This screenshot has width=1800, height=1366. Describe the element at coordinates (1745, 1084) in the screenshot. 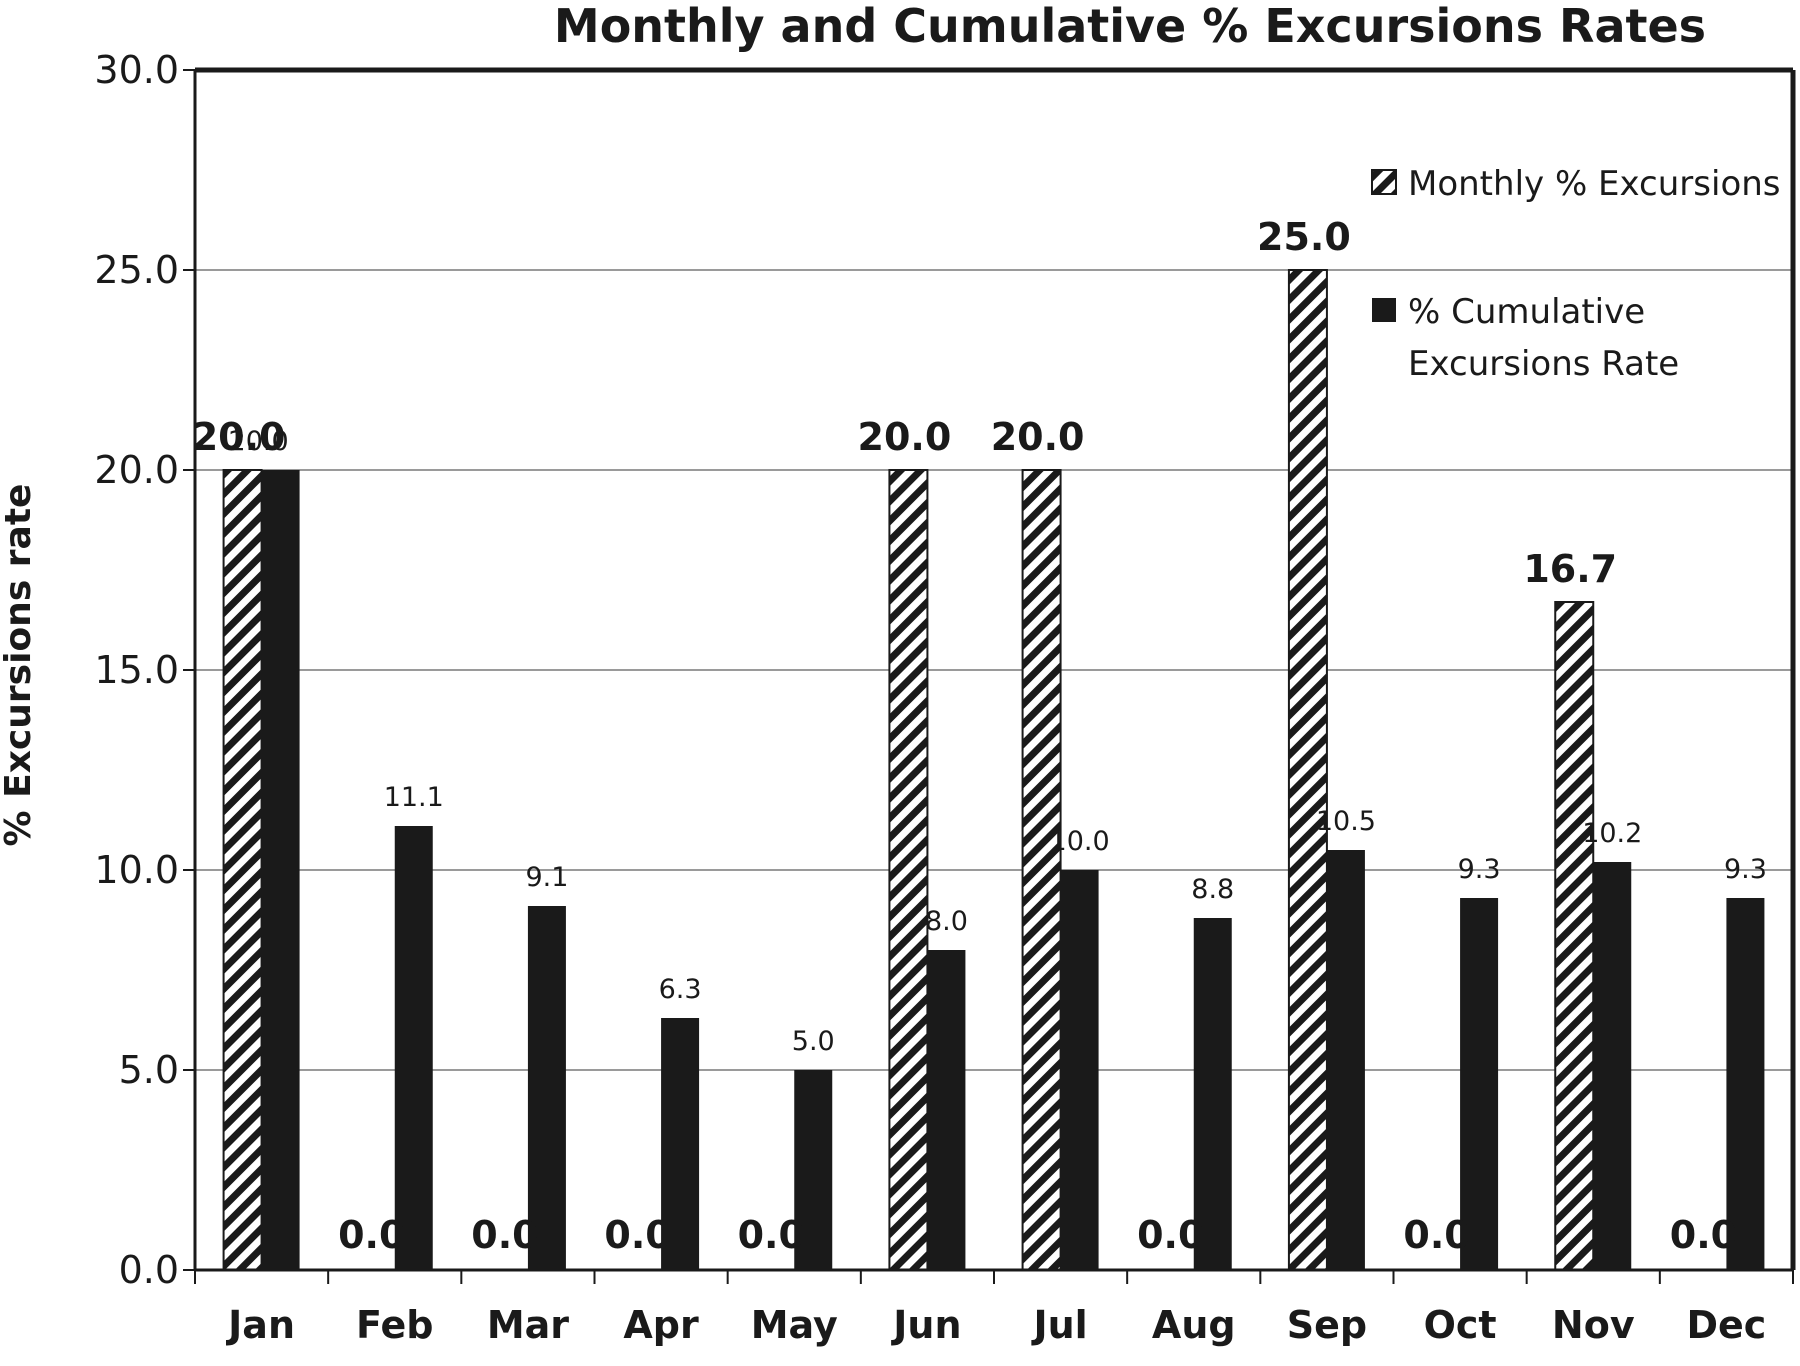

I see `bar-cumulative-dec` at that location.